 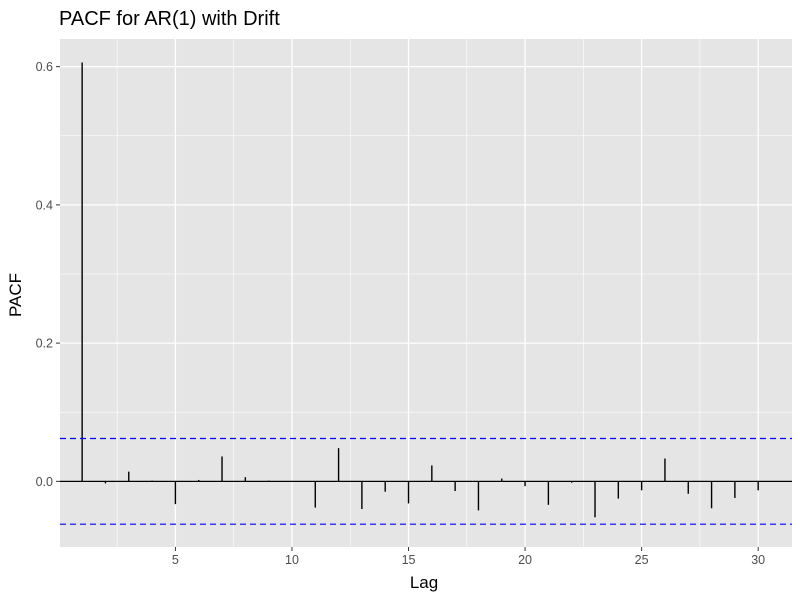 What do you see at coordinates (169, 19) in the screenshot?
I see `chart-title: PACF for AR(1) with Drift` at bounding box center [169, 19].